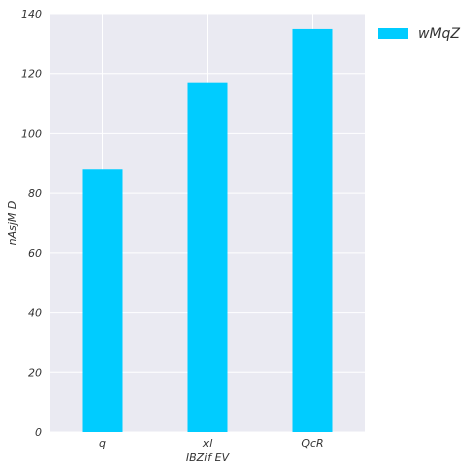 This screenshot has height=476, width=472. I want to click on y-tick-label: 60, so click(35, 253).